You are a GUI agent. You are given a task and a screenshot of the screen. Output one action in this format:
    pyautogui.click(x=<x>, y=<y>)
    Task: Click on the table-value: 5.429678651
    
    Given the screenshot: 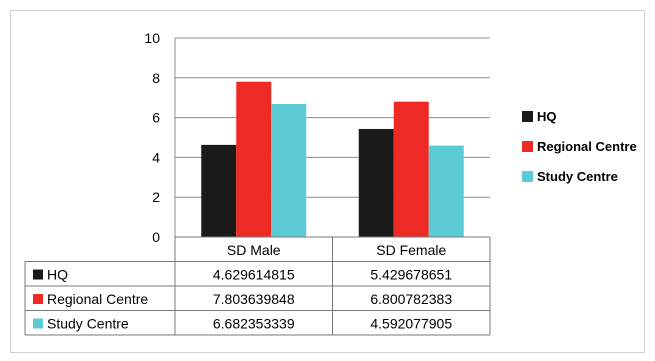 What is the action you would take?
    pyautogui.click(x=411, y=275)
    